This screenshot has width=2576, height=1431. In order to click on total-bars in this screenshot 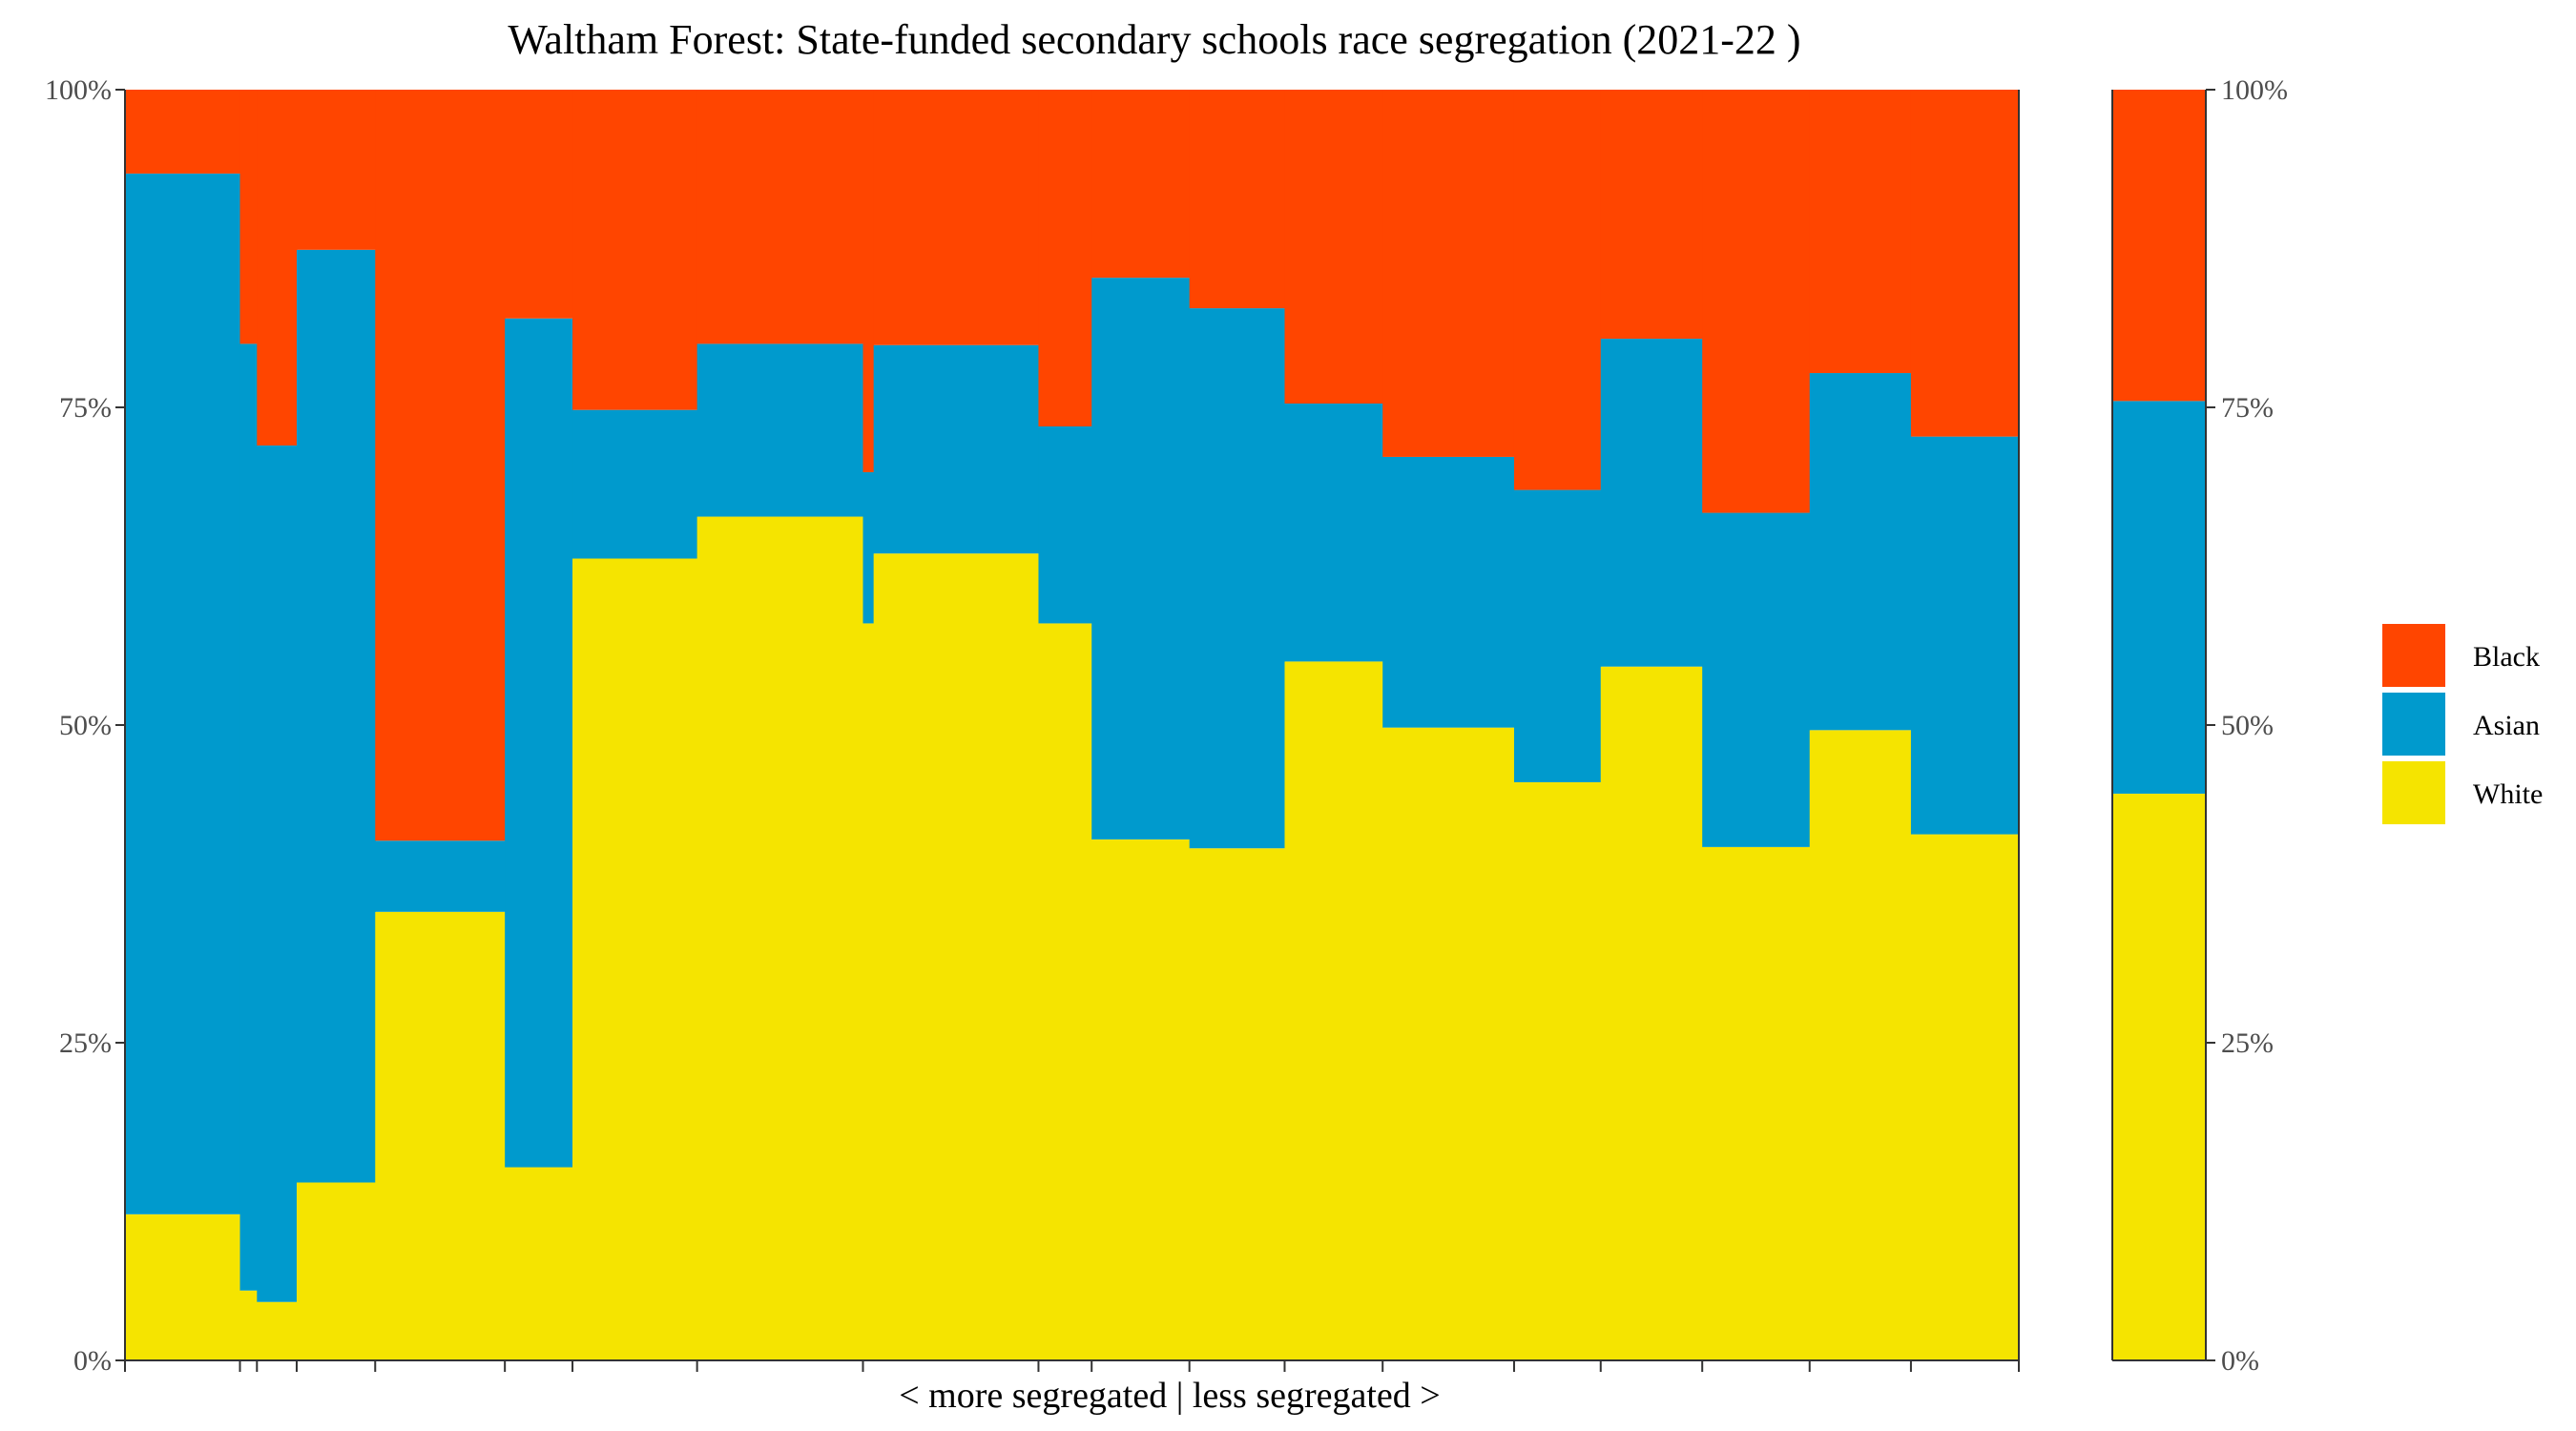, I will do `click(2159, 725)`.